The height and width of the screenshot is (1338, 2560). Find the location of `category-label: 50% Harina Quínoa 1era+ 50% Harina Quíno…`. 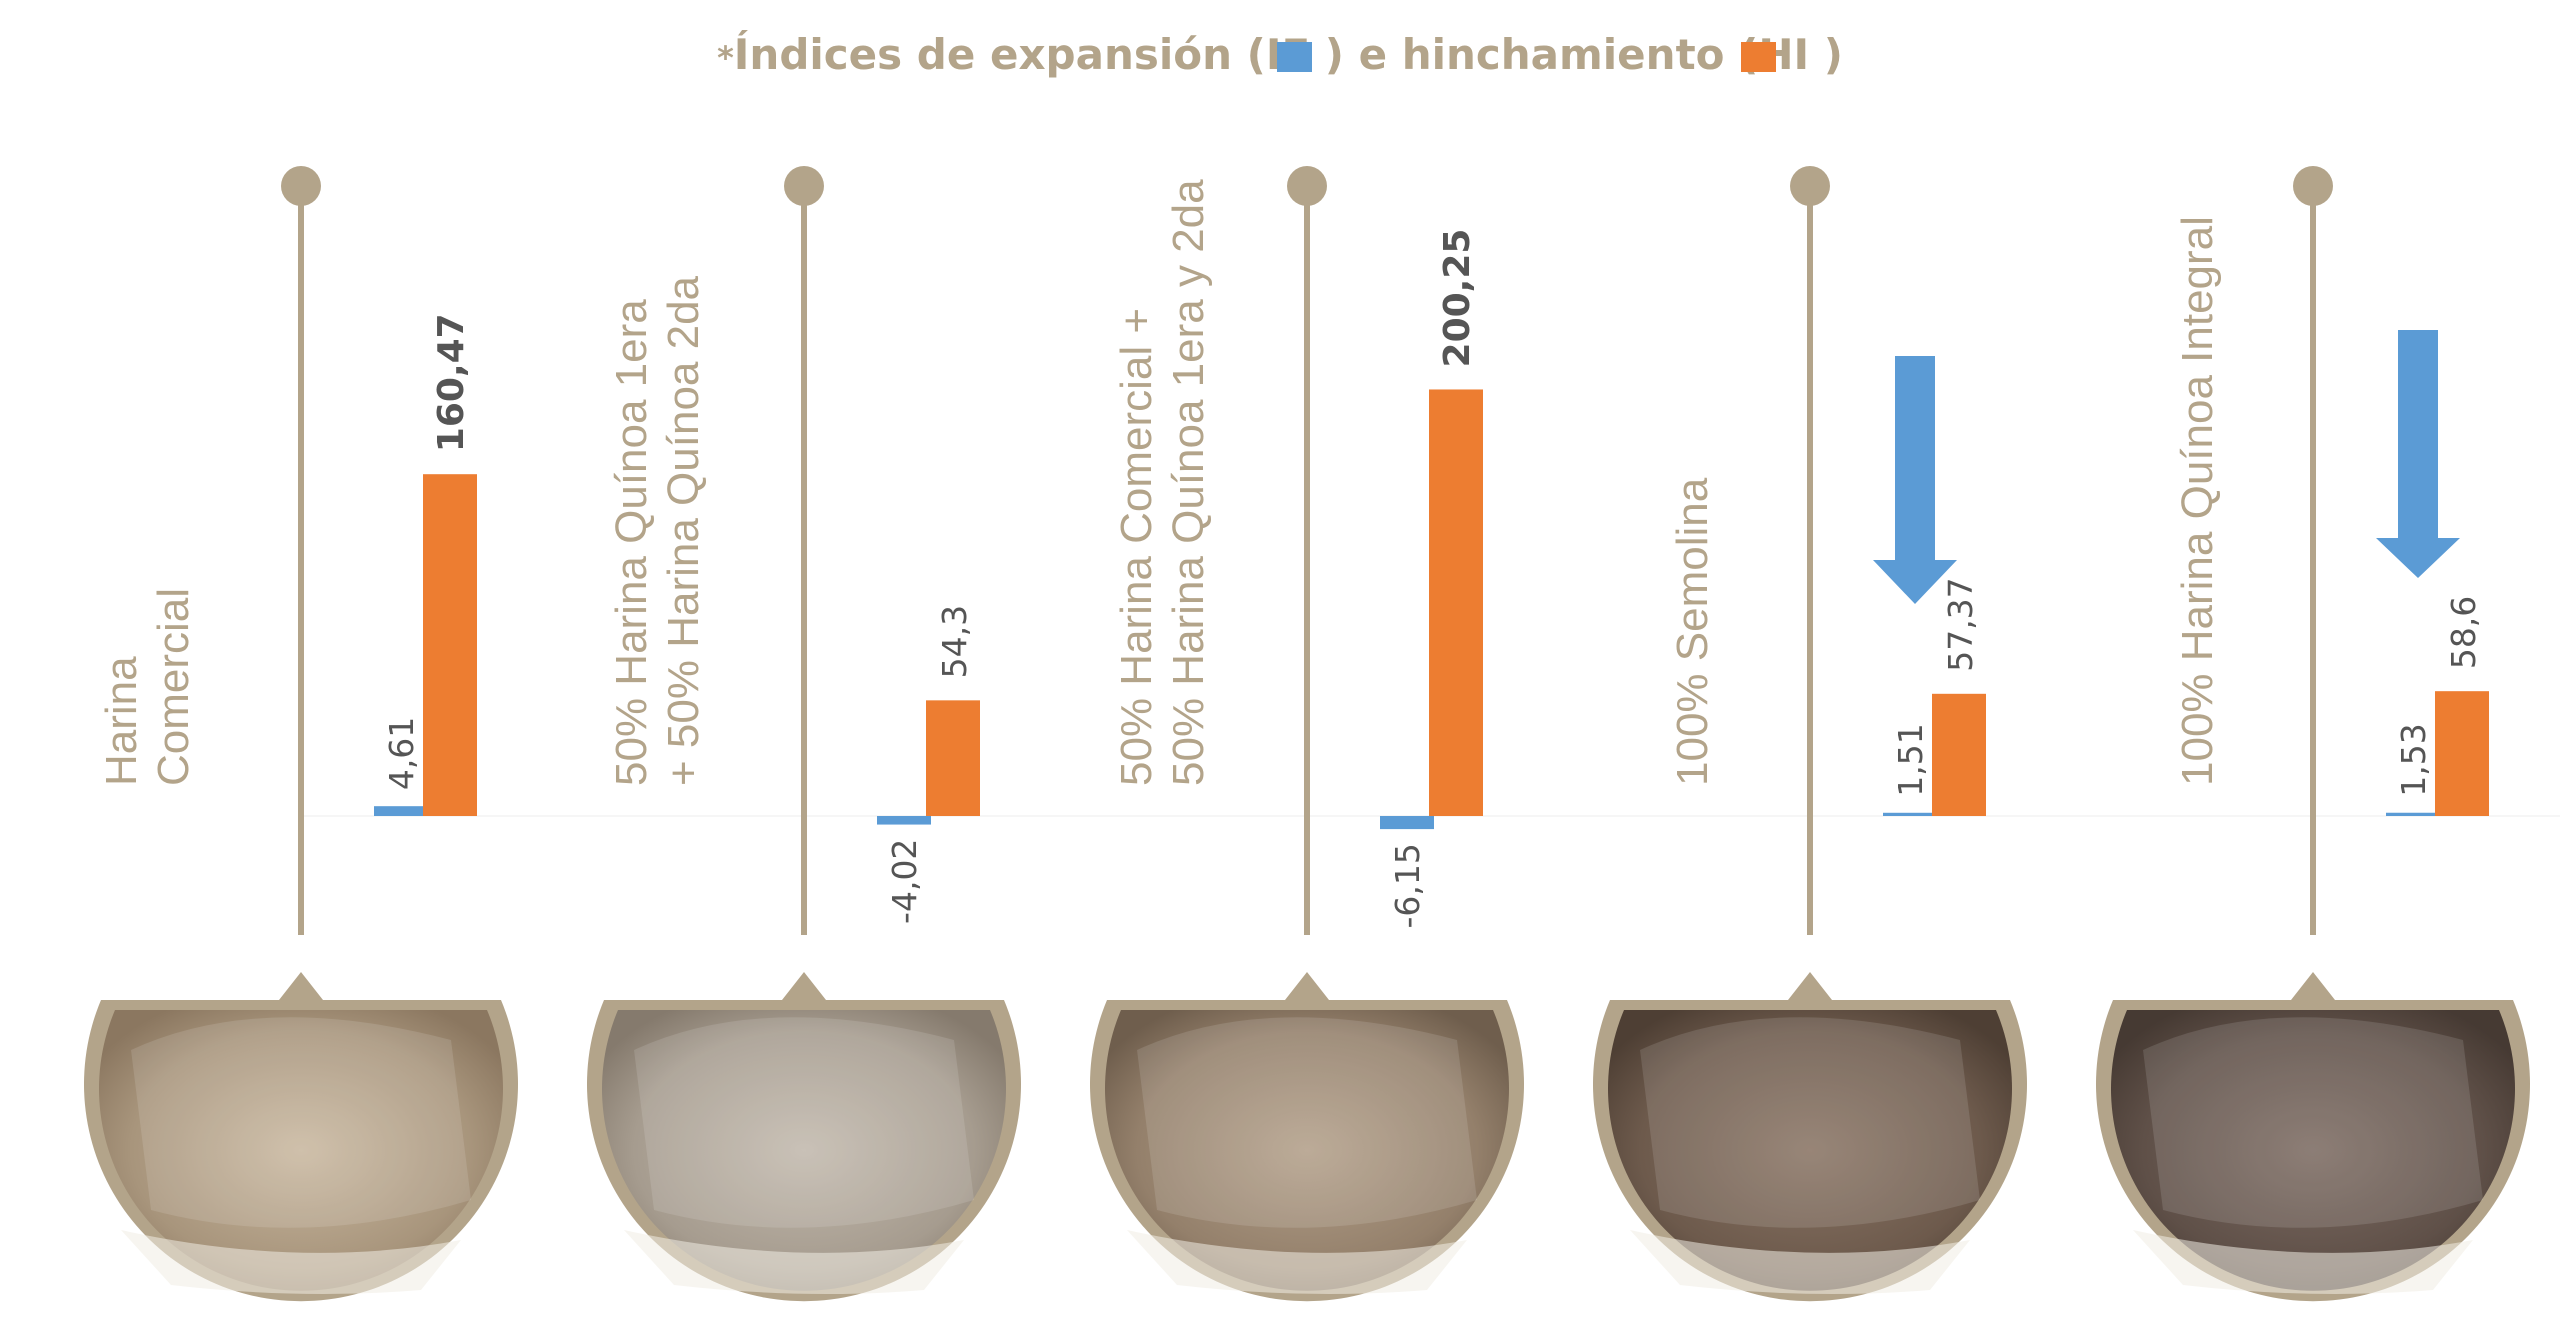

category-label: 50% Harina Quínoa 1era+ 50% Harina Quíno… is located at coordinates (657, 530).